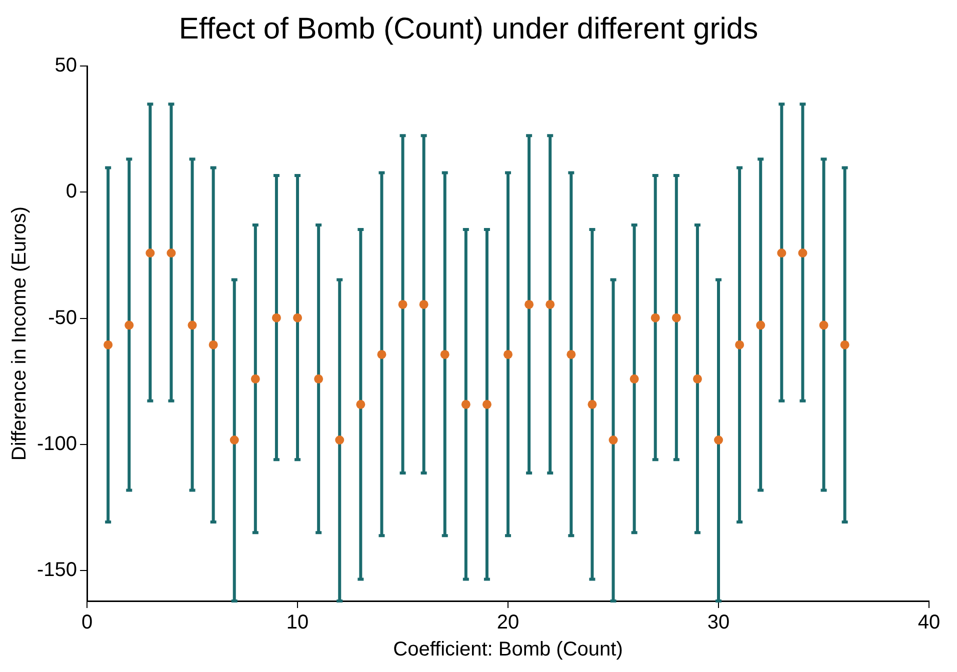  What do you see at coordinates (87, 623) in the screenshot?
I see `x-tick-label: 0` at bounding box center [87, 623].